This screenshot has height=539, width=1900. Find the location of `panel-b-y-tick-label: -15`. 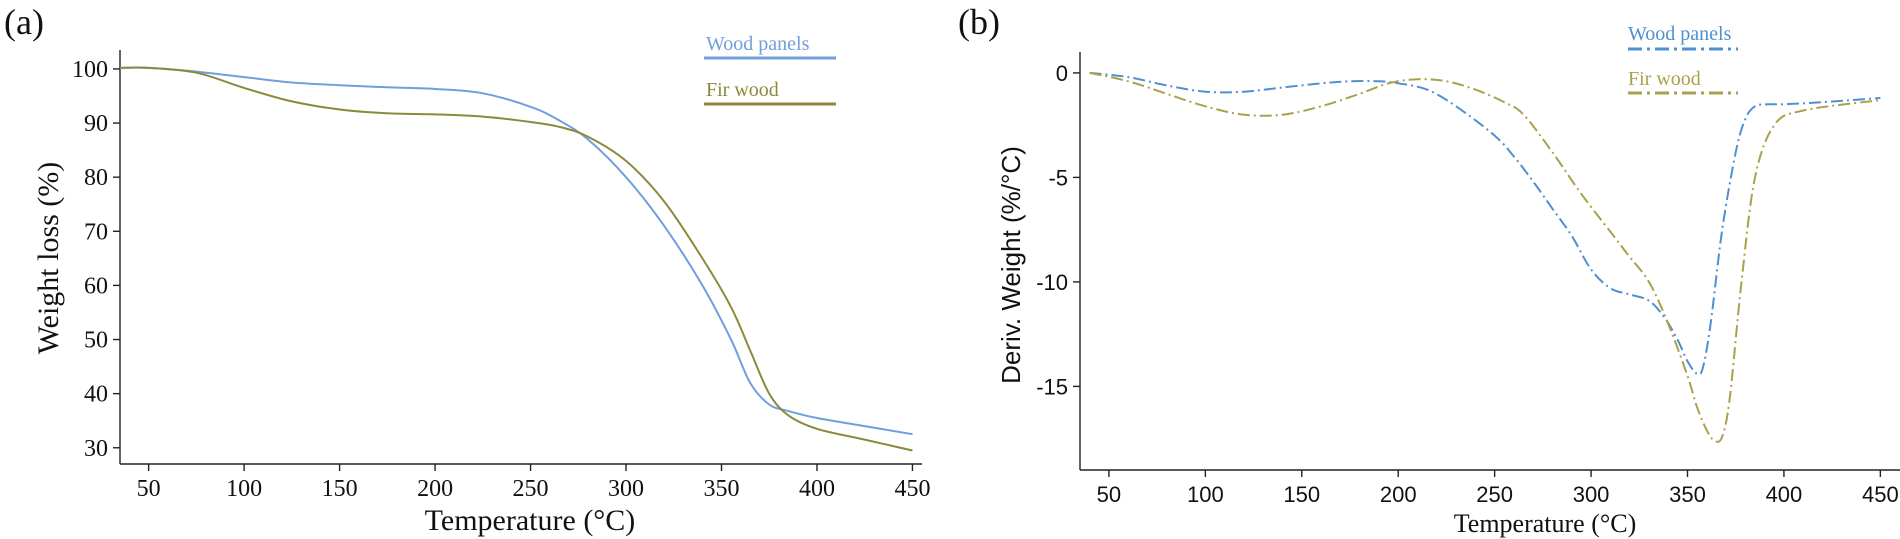

panel-b-y-tick-label: -15 is located at coordinates (1052, 386).